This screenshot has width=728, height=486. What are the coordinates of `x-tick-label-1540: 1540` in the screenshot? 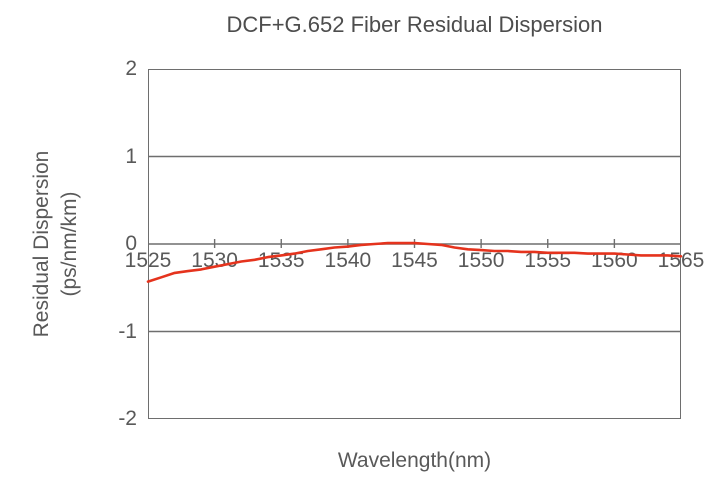 It's located at (348, 260).